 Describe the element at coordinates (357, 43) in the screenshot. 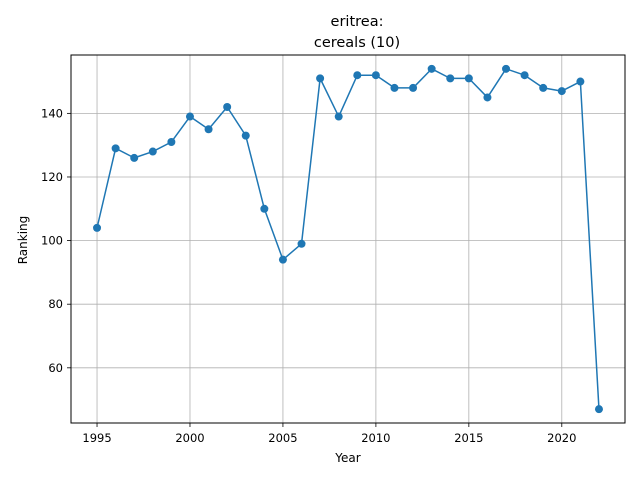

I see `chart-title-line-2: cereals (10)` at that location.